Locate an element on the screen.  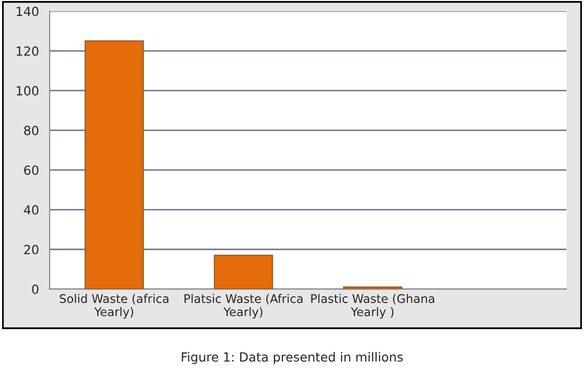
y-tick-label: 140 is located at coordinates (27, 11).